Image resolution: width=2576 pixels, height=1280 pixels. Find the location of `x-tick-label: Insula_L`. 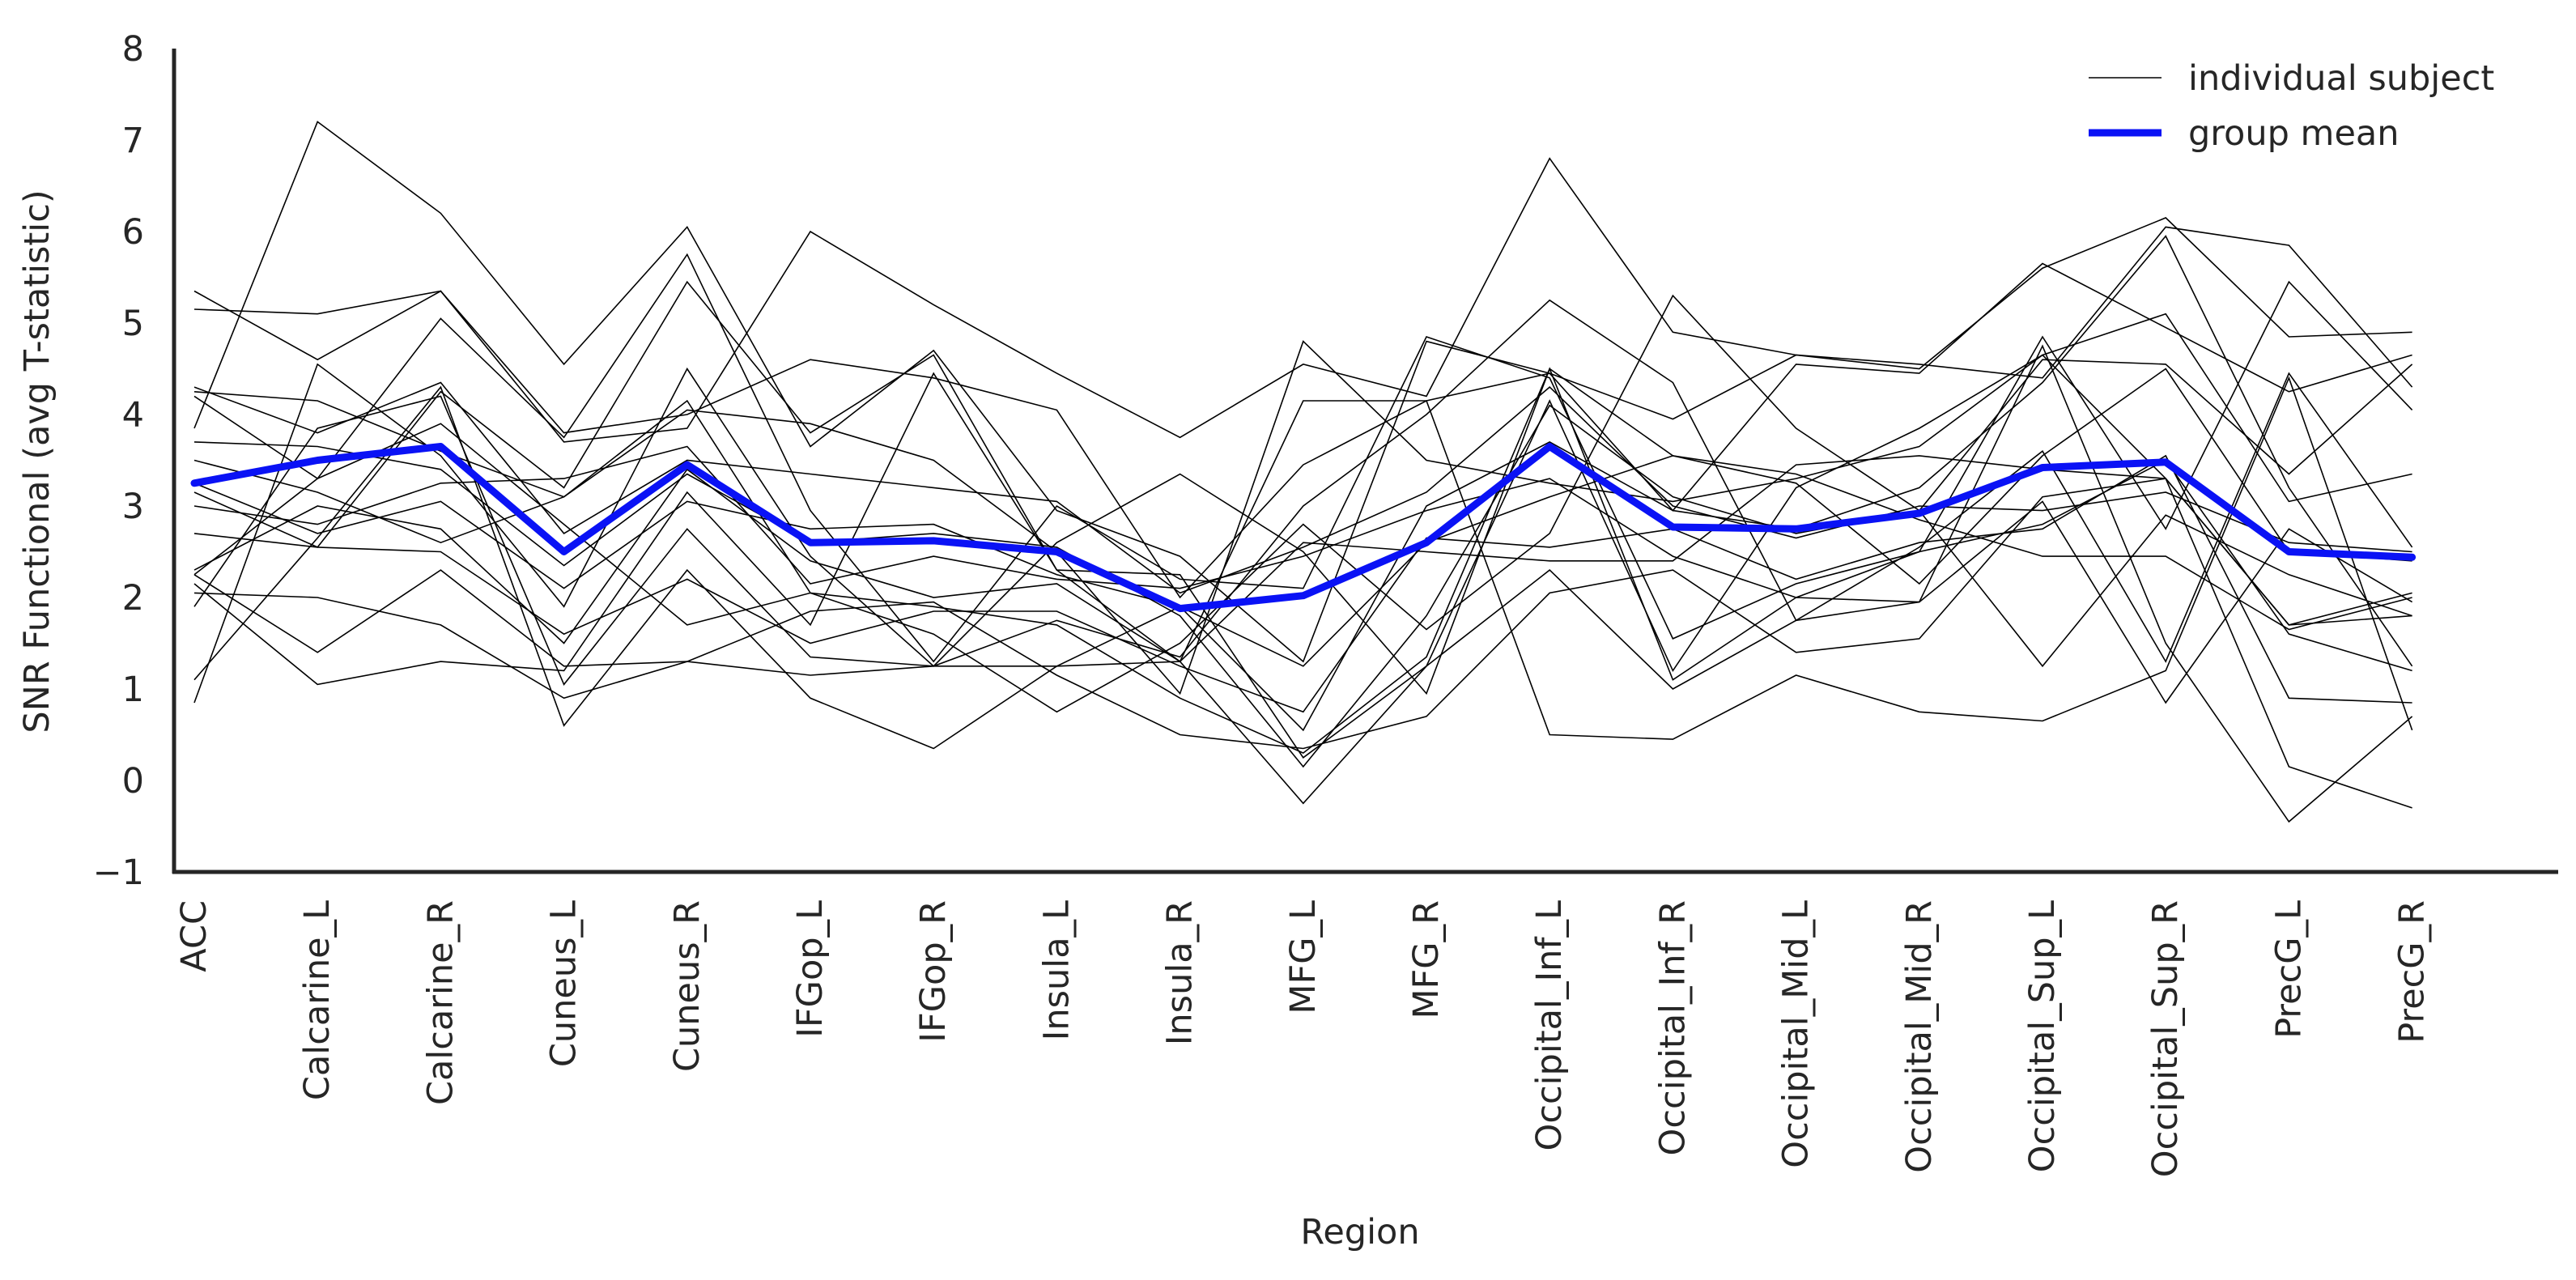

x-tick-label: Insula_L is located at coordinates (1057, 970).